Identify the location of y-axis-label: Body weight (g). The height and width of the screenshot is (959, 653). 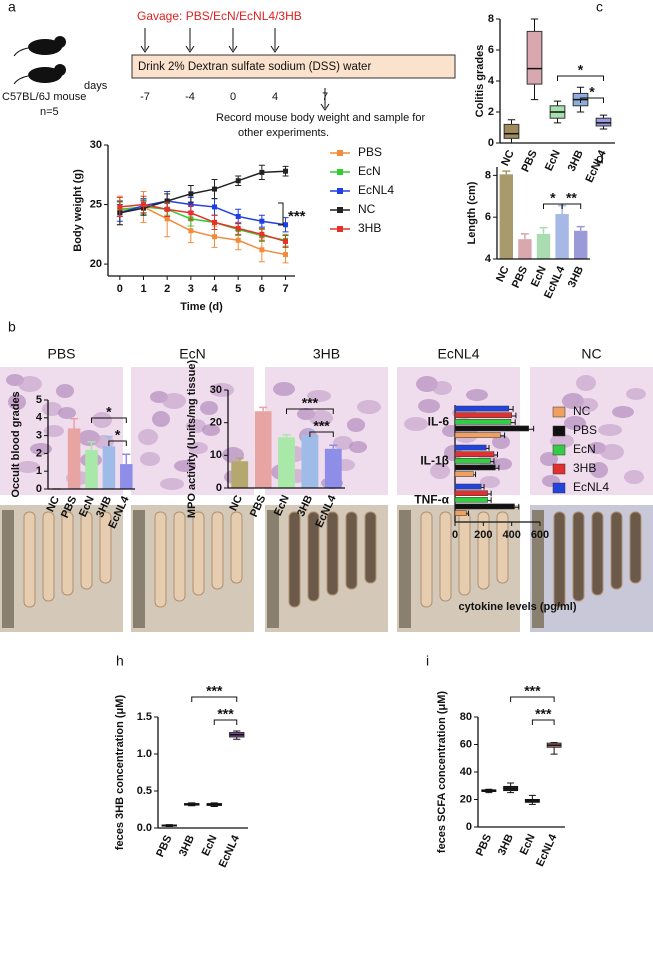
(78, 210).